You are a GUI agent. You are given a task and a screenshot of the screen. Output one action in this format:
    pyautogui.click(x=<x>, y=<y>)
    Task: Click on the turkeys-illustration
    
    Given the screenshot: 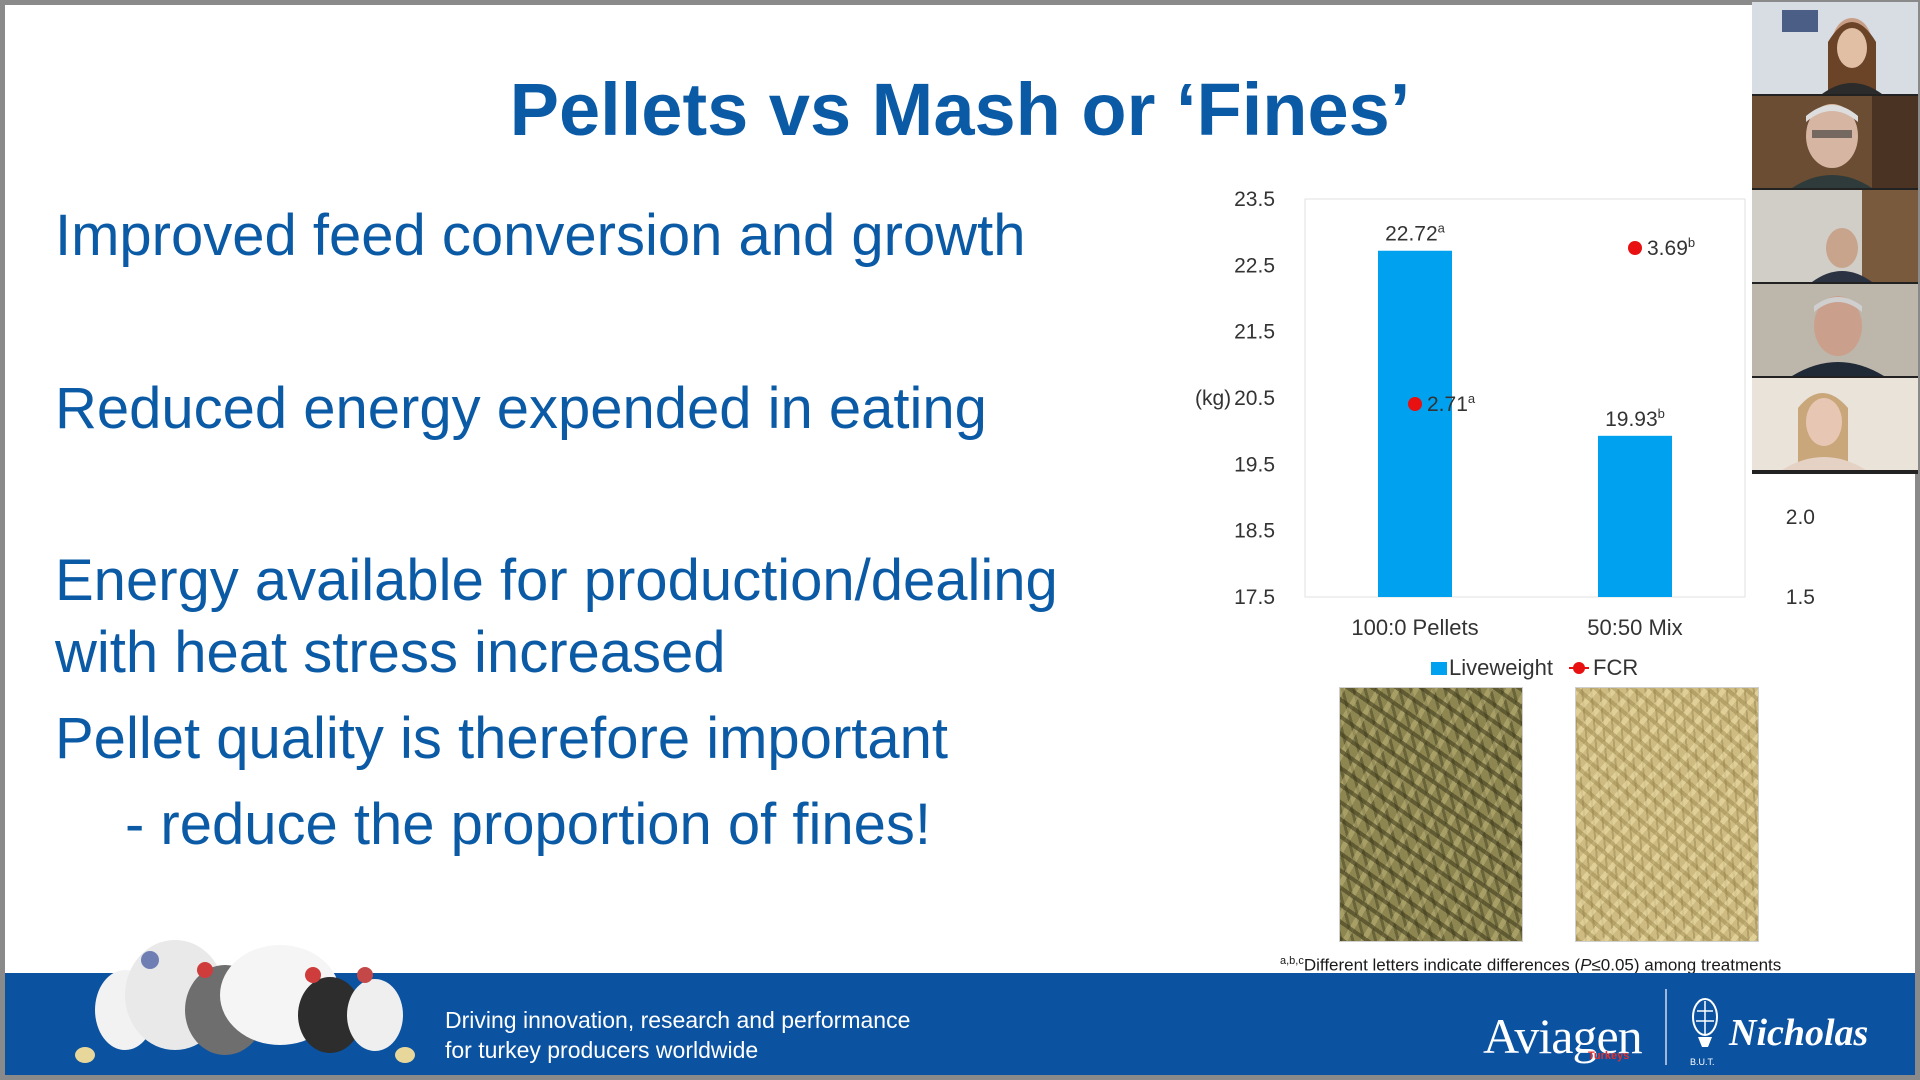 What is the action you would take?
    pyautogui.click(x=245, y=1001)
    